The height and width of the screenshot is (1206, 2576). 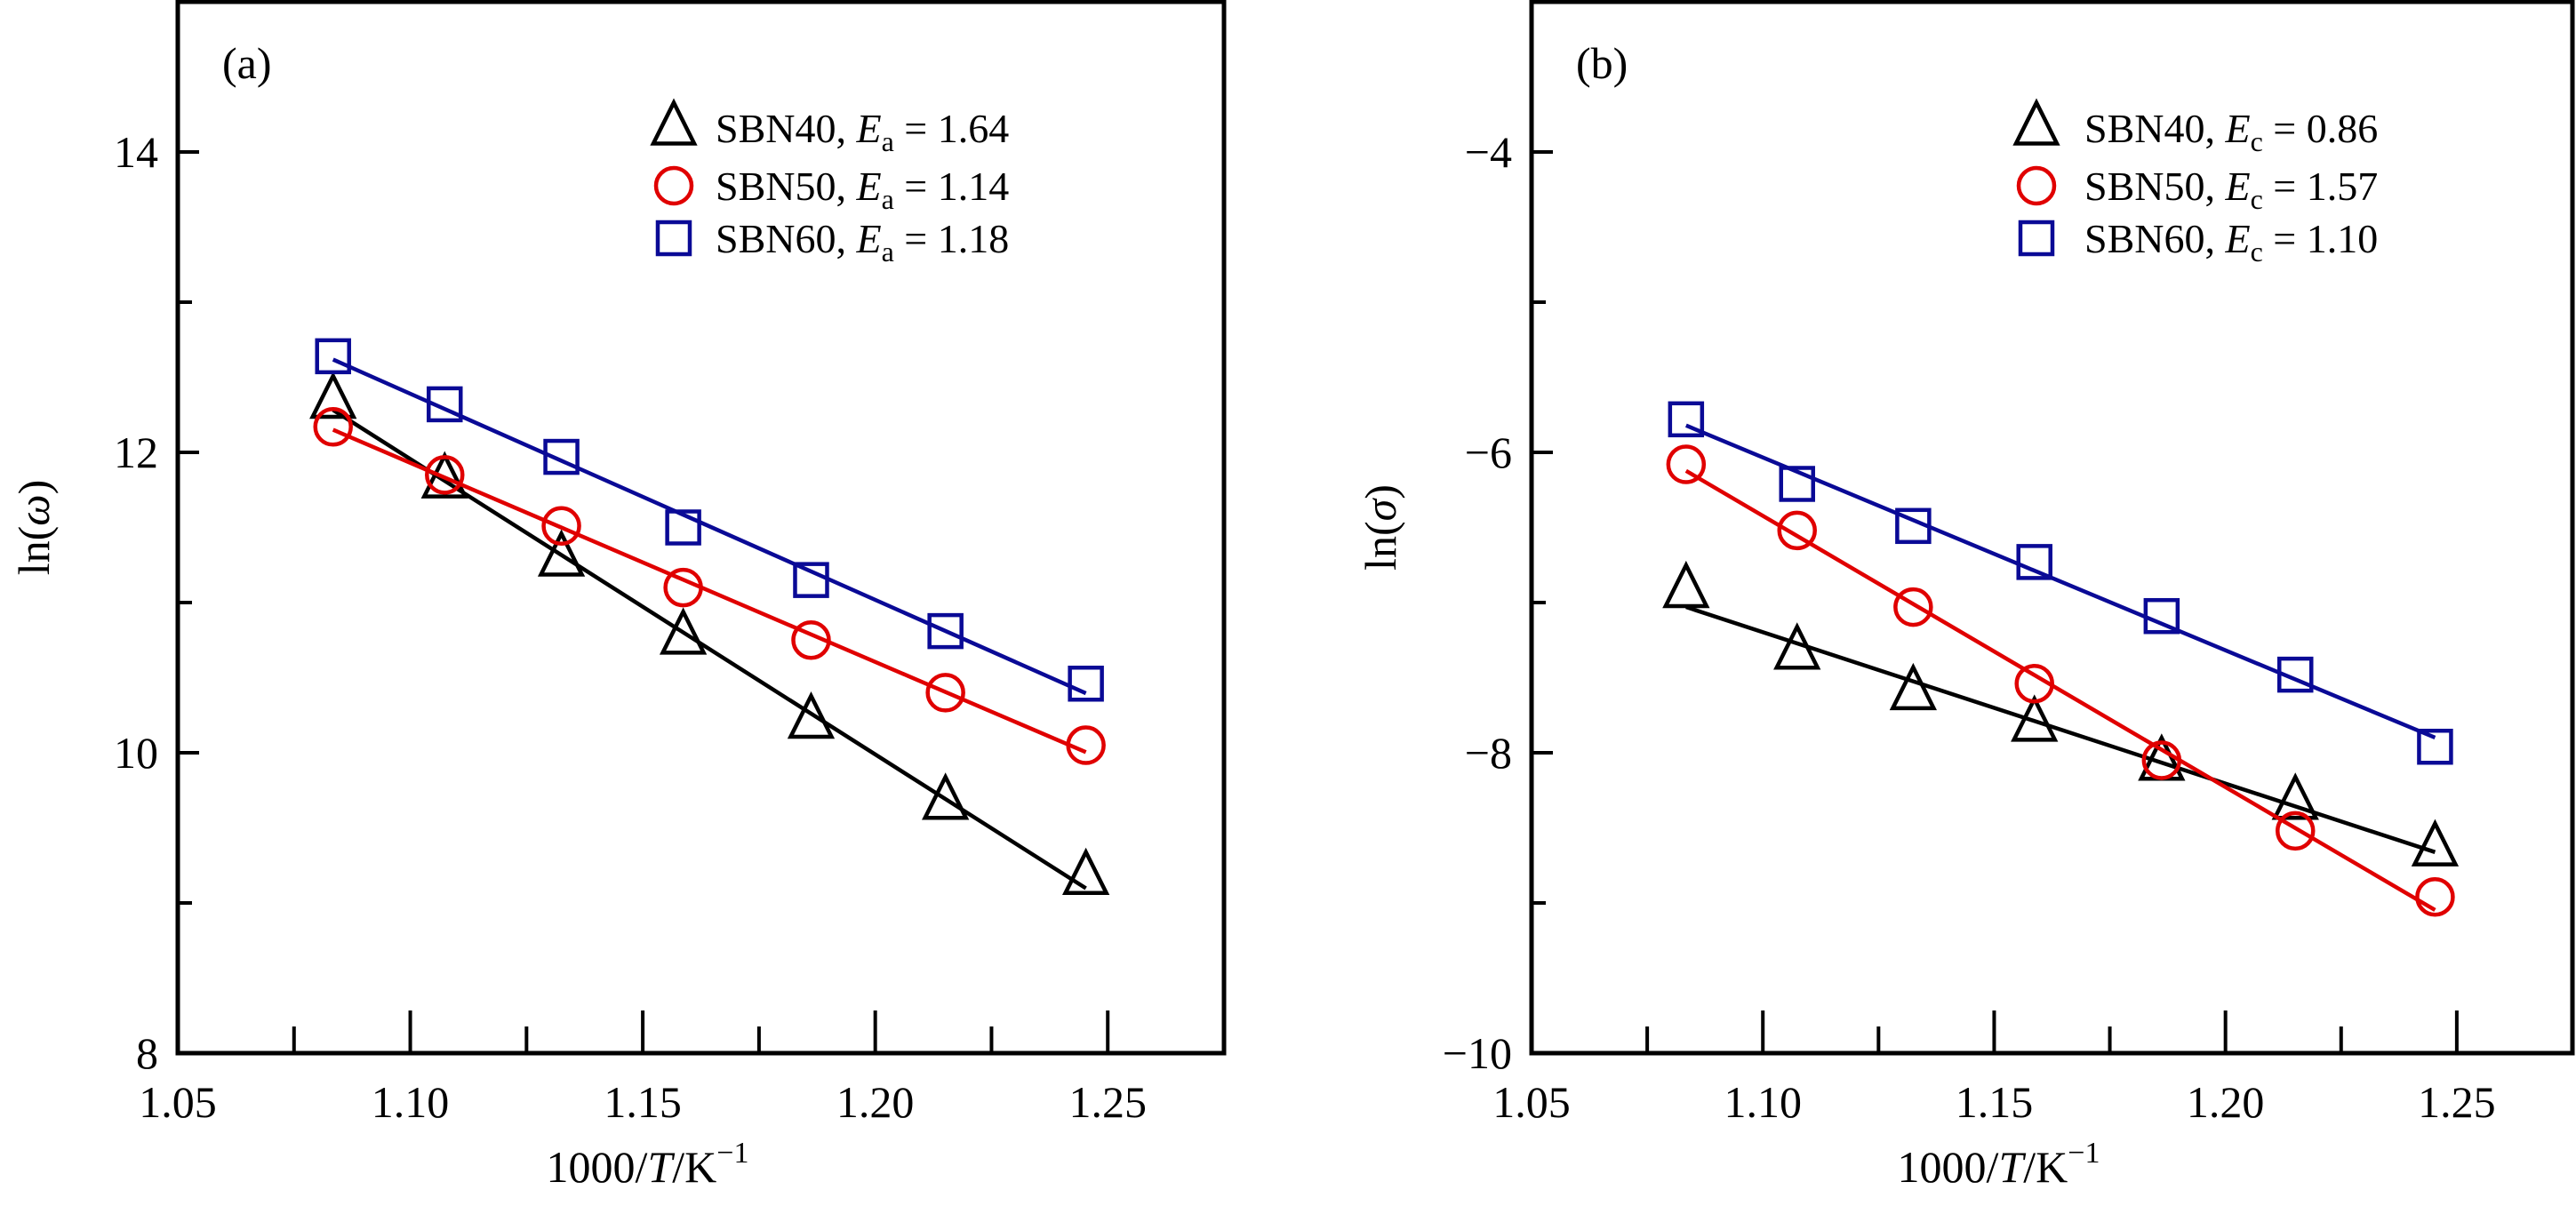 I want to click on y-axis-title-var: σ, so click(x=1380, y=509).